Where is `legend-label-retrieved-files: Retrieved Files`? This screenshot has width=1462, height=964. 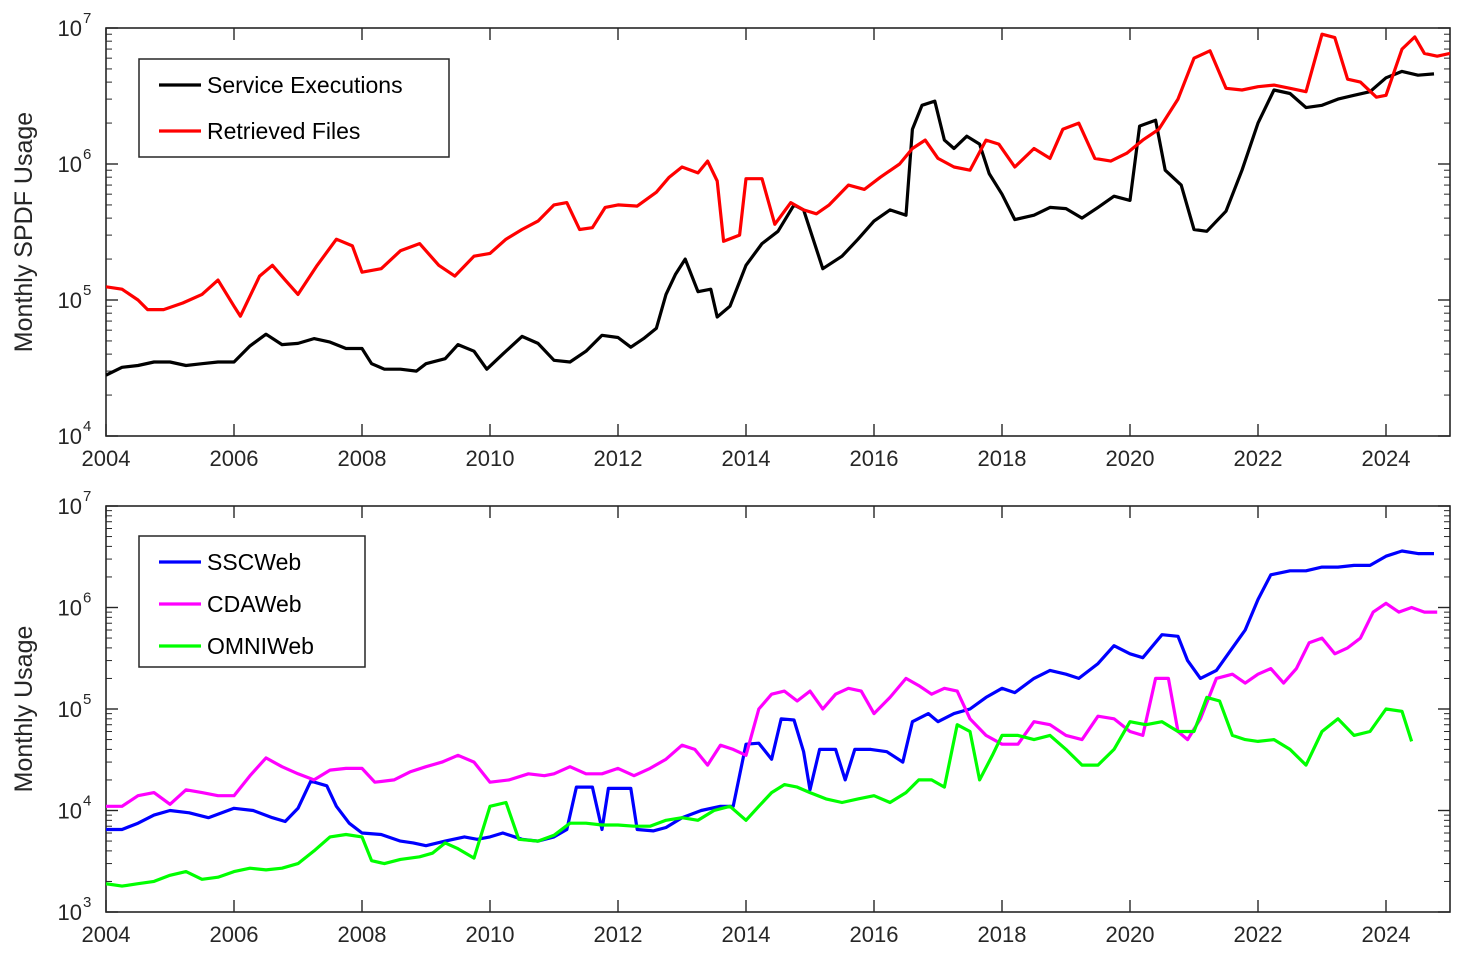
legend-label-retrieved-files: Retrieved Files is located at coordinates (283, 131).